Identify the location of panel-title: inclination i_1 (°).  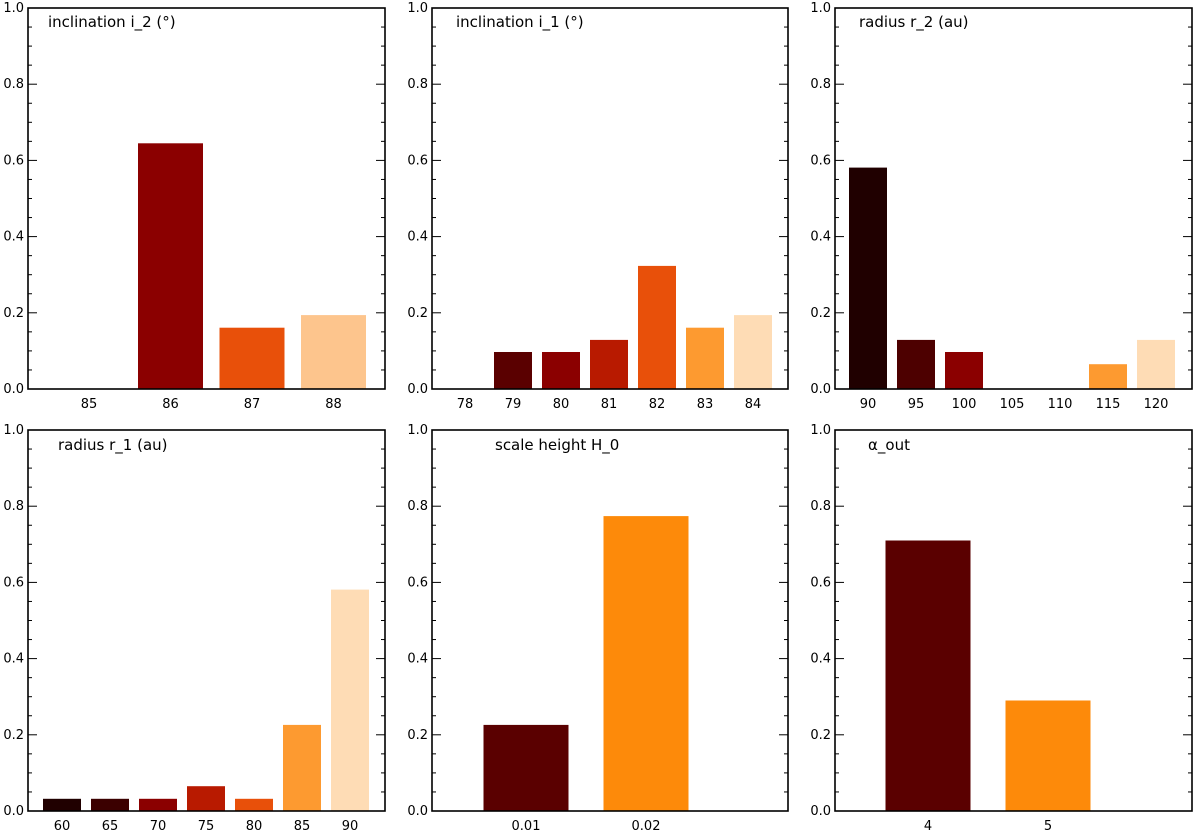
(520, 22).